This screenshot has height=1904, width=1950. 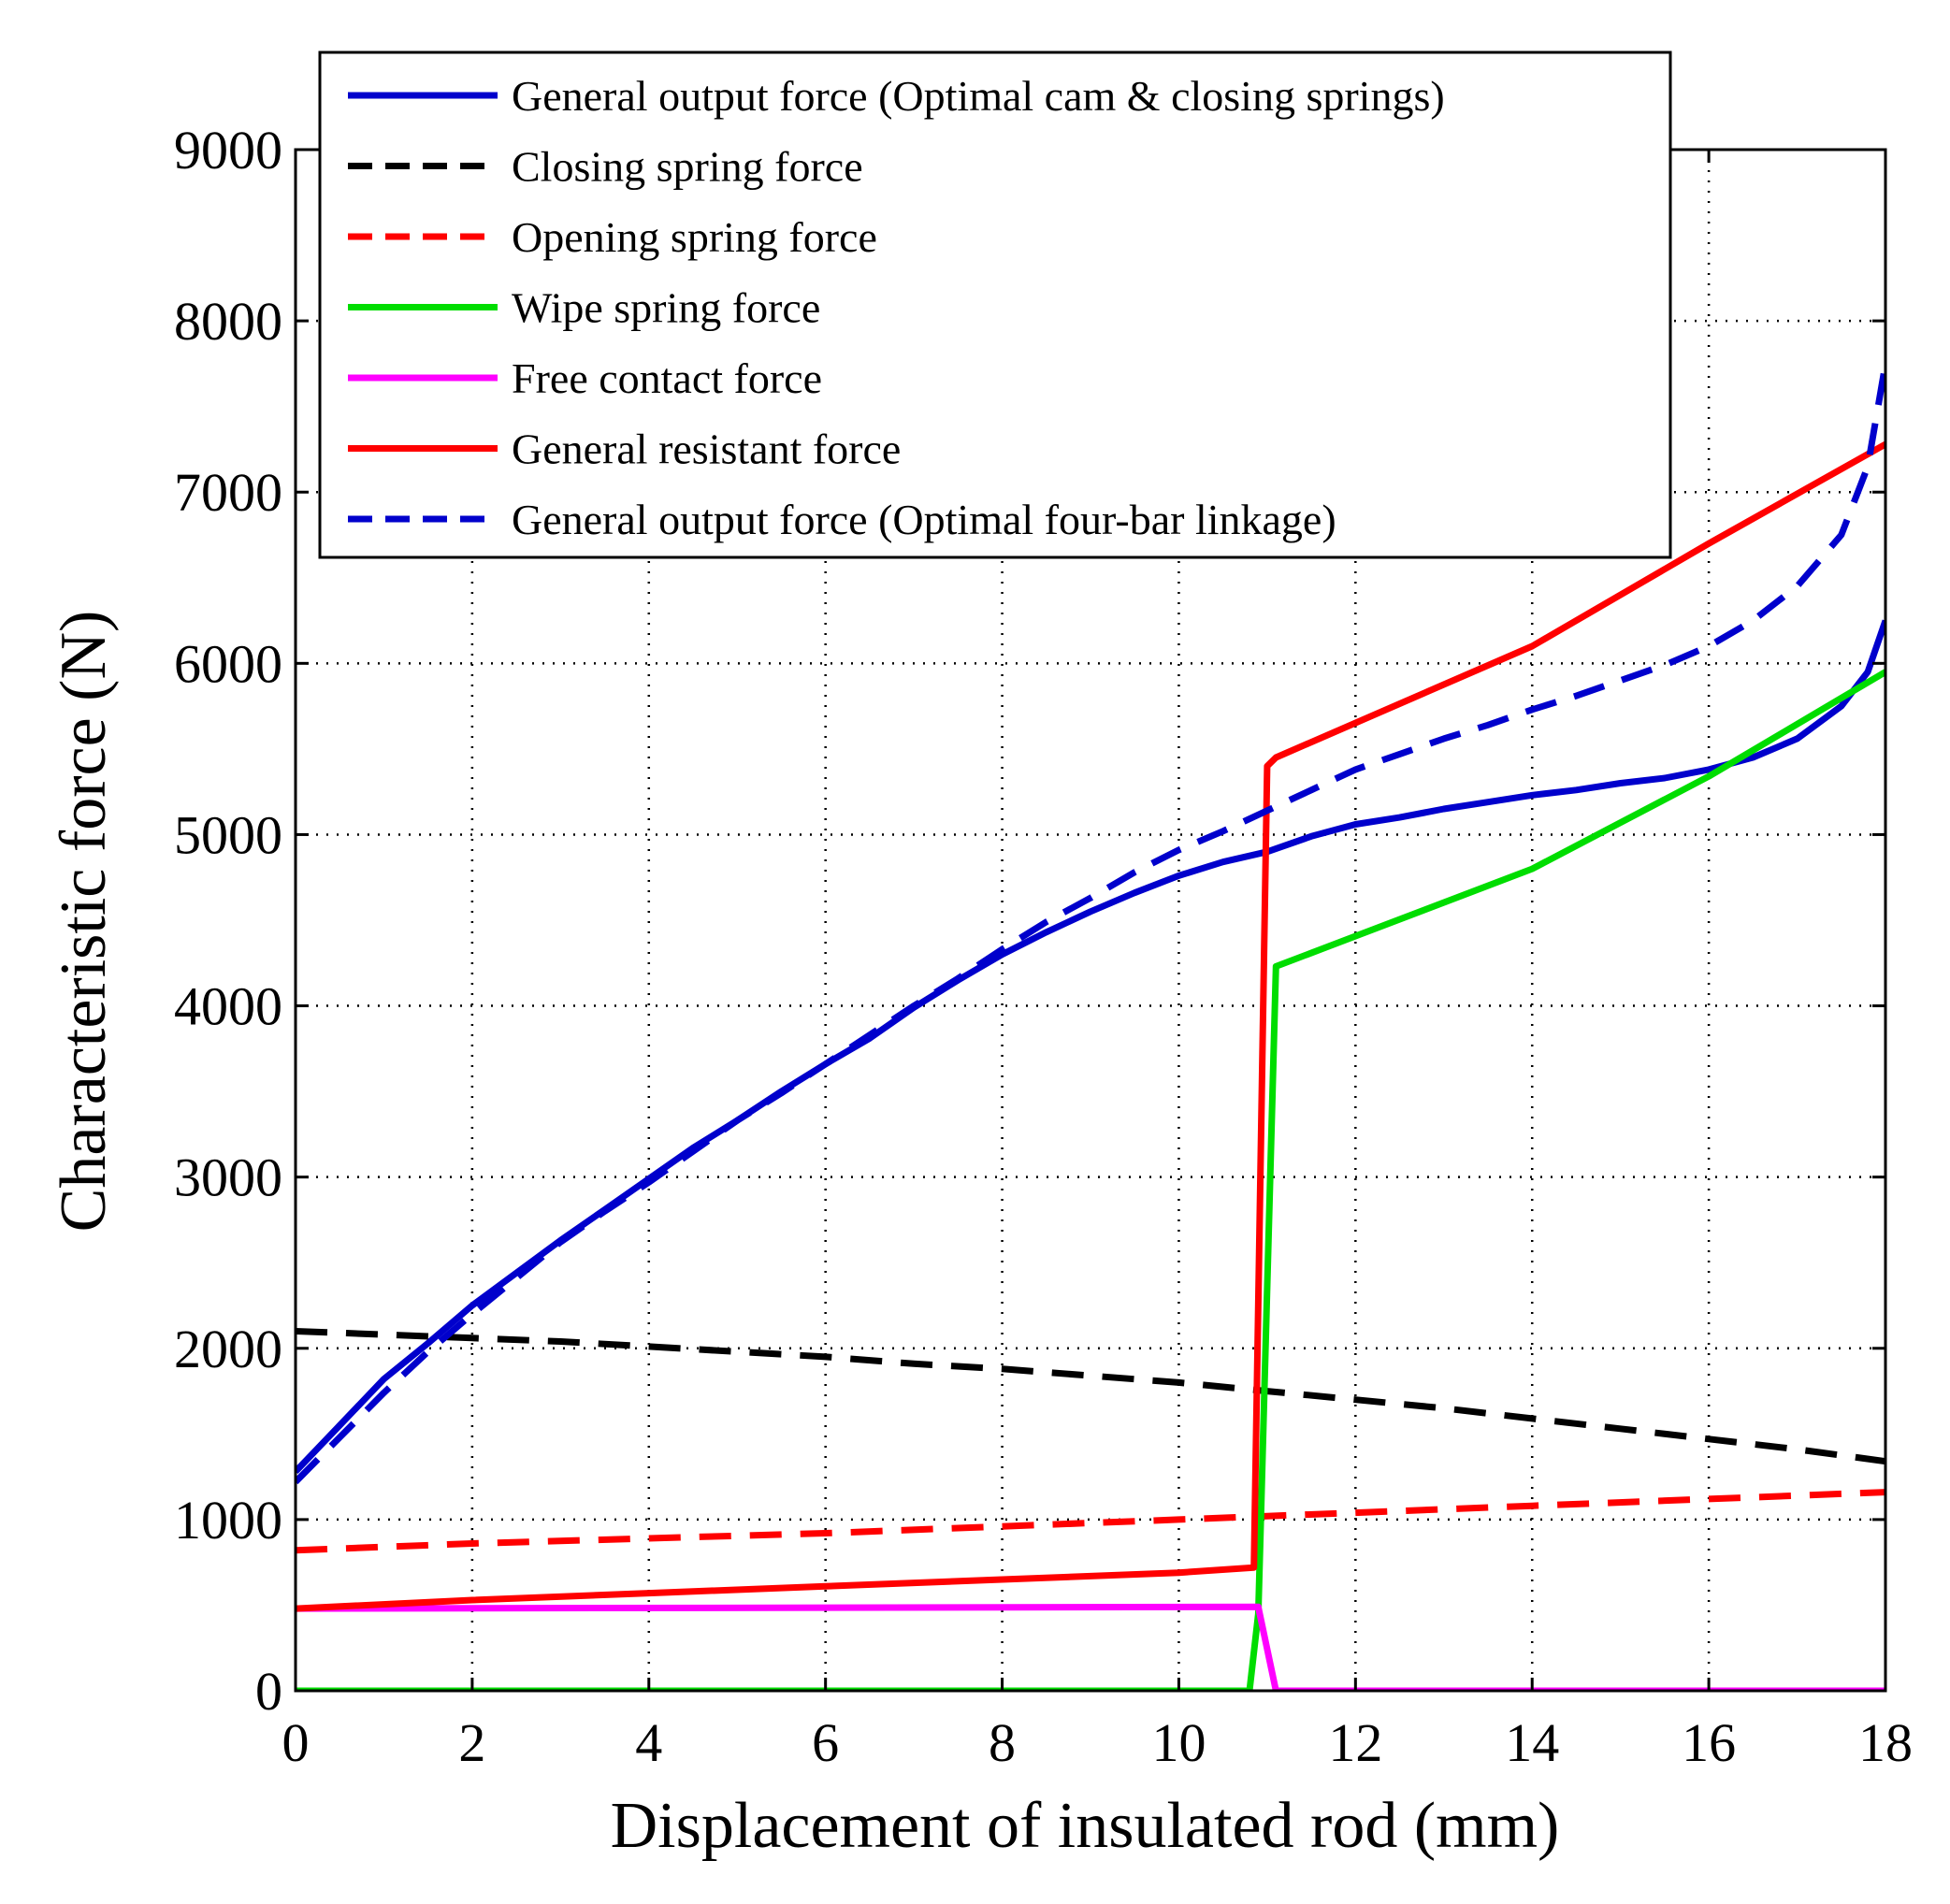 What do you see at coordinates (228, 1520) in the screenshot?
I see `y-tick-label: 1000` at bounding box center [228, 1520].